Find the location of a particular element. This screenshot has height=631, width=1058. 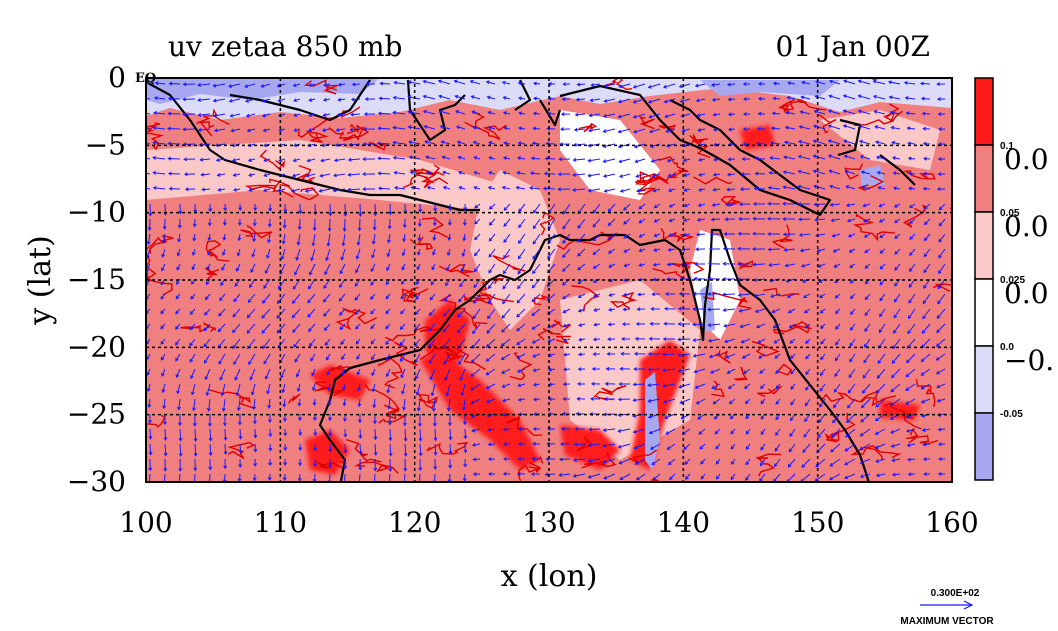

colorbar-swatch is located at coordinates (984, 379).